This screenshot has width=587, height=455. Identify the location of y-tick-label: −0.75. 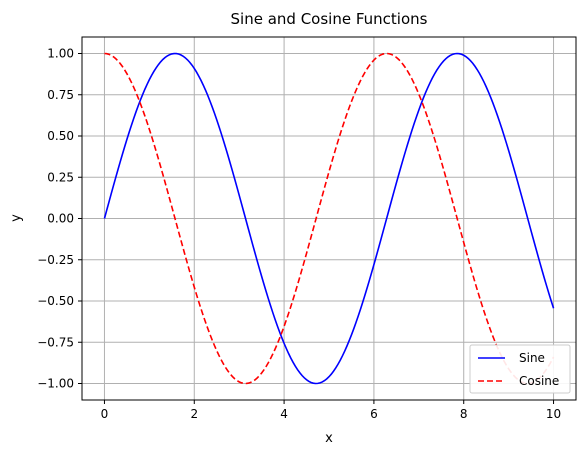
(55, 342).